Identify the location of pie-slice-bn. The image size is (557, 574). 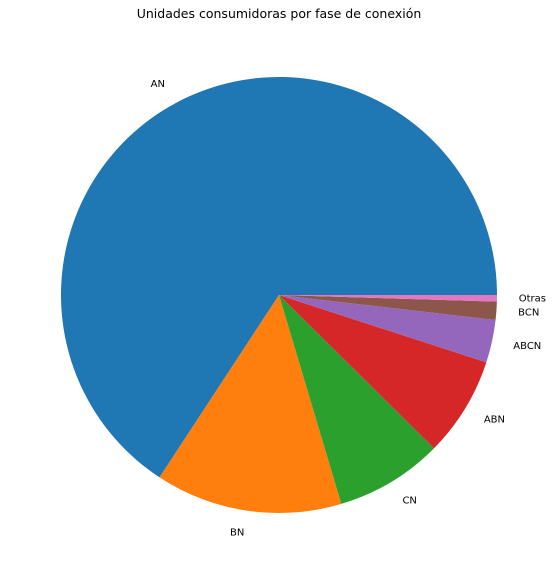
(250, 404).